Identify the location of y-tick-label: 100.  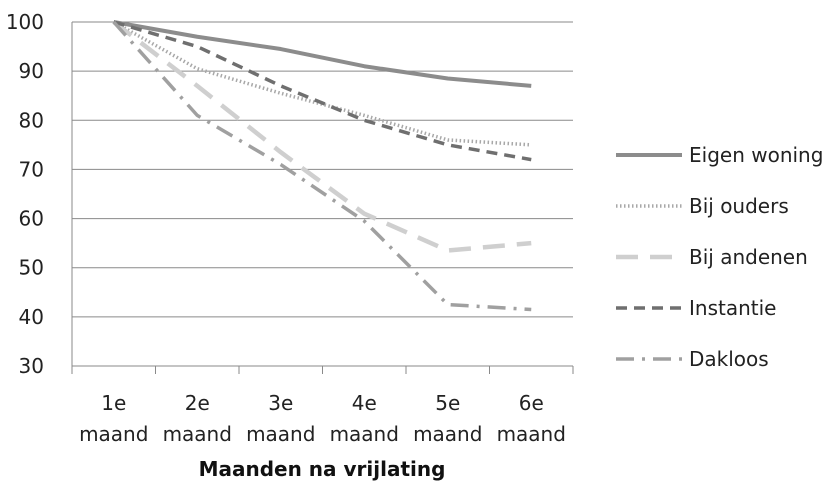
(25, 22).